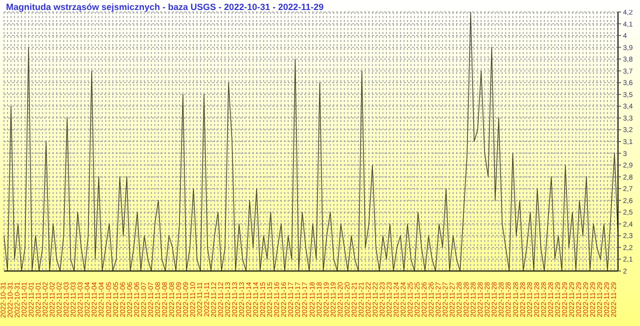  What do you see at coordinates (165, 7) in the screenshot?
I see `chart-title: Magnituda wstrząsów sejsmicznych - baza USGS - 2022-10-31 - 2022-11-29` at bounding box center [165, 7].